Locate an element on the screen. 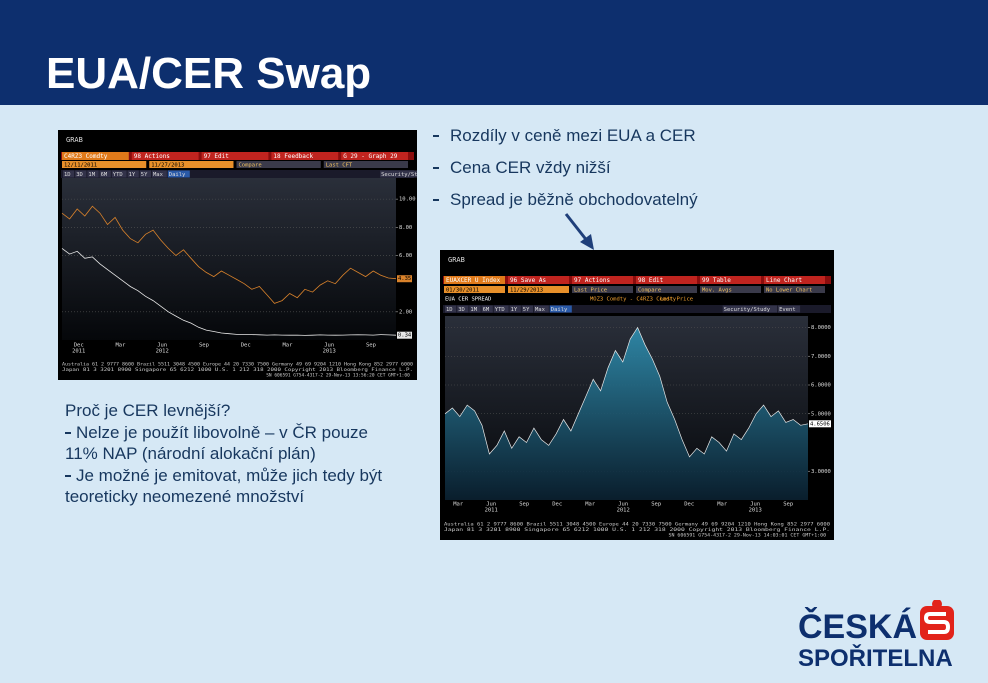 This screenshot has height=683, width=988. chart-info: Last Price is located at coordinates (676, 300).